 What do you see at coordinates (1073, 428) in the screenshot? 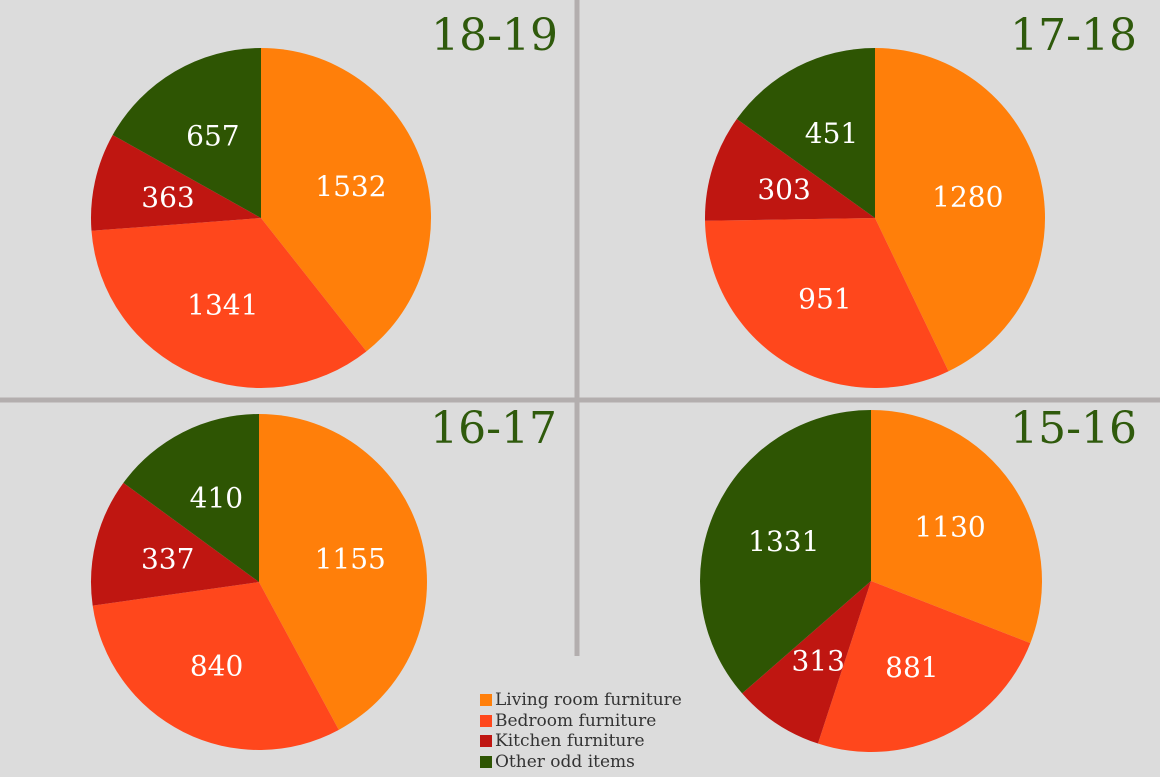
I see `chart-title: 15-16` at bounding box center [1073, 428].